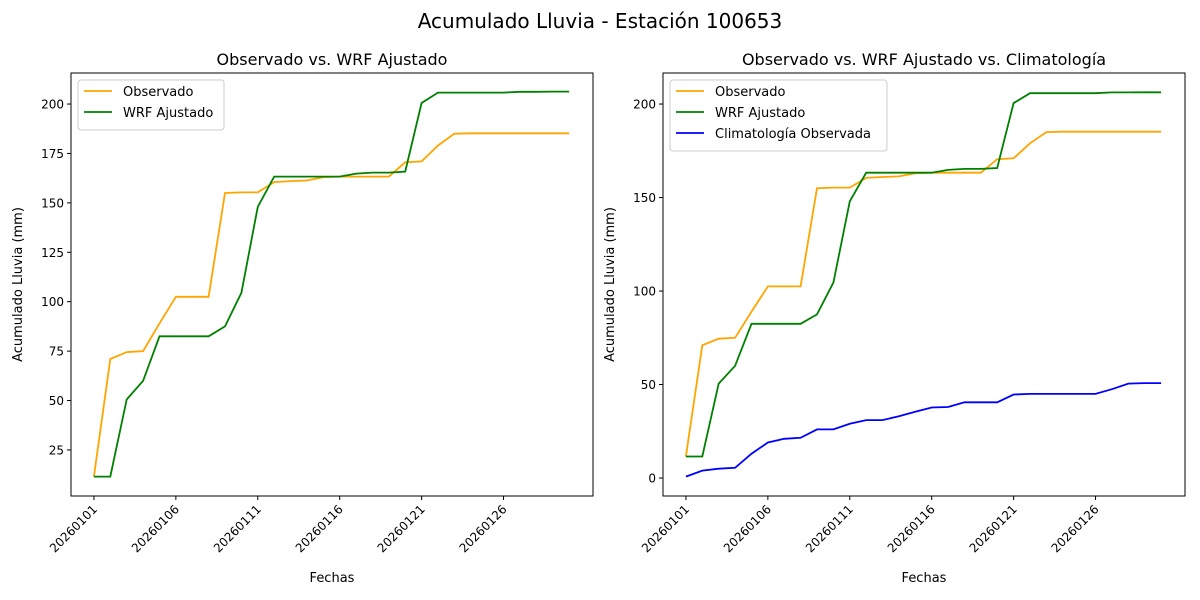  What do you see at coordinates (52, 154) in the screenshot?
I see `y-tick-label: 175` at bounding box center [52, 154].